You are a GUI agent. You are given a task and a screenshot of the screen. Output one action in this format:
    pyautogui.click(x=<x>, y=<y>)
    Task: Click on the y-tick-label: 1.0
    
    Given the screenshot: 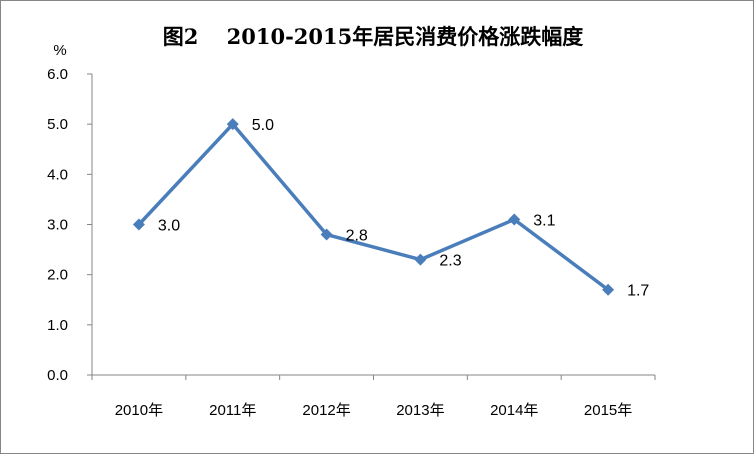 What is the action you would take?
    pyautogui.click(x=57, y=325)
    